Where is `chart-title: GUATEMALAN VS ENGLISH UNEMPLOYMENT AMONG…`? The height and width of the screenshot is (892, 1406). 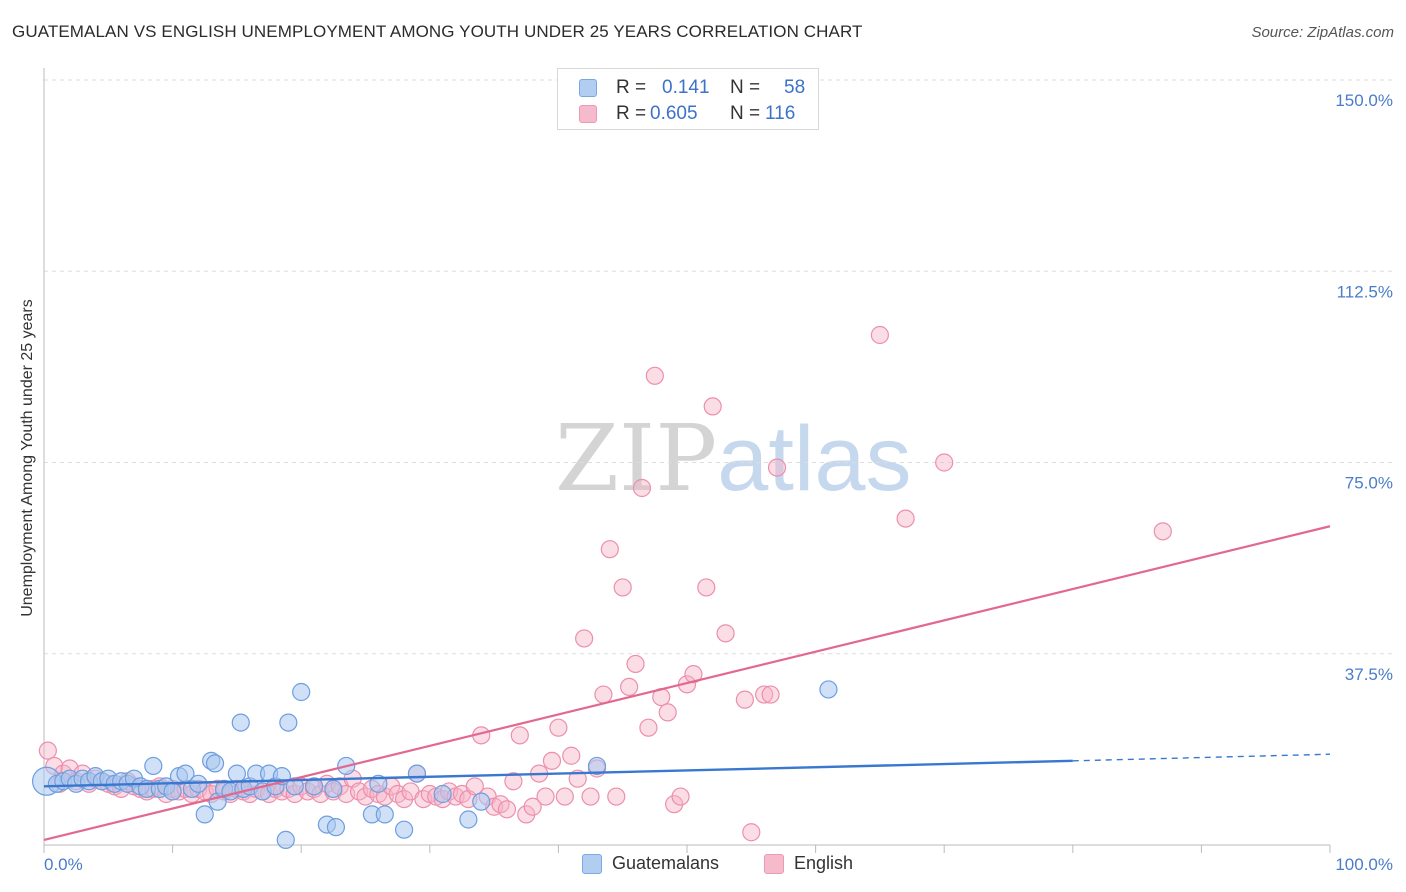
chart-title: GUATEMALAN VS ENGLISH UNEMPLOYMENT AMONG… is located at coordinates (437, 31).